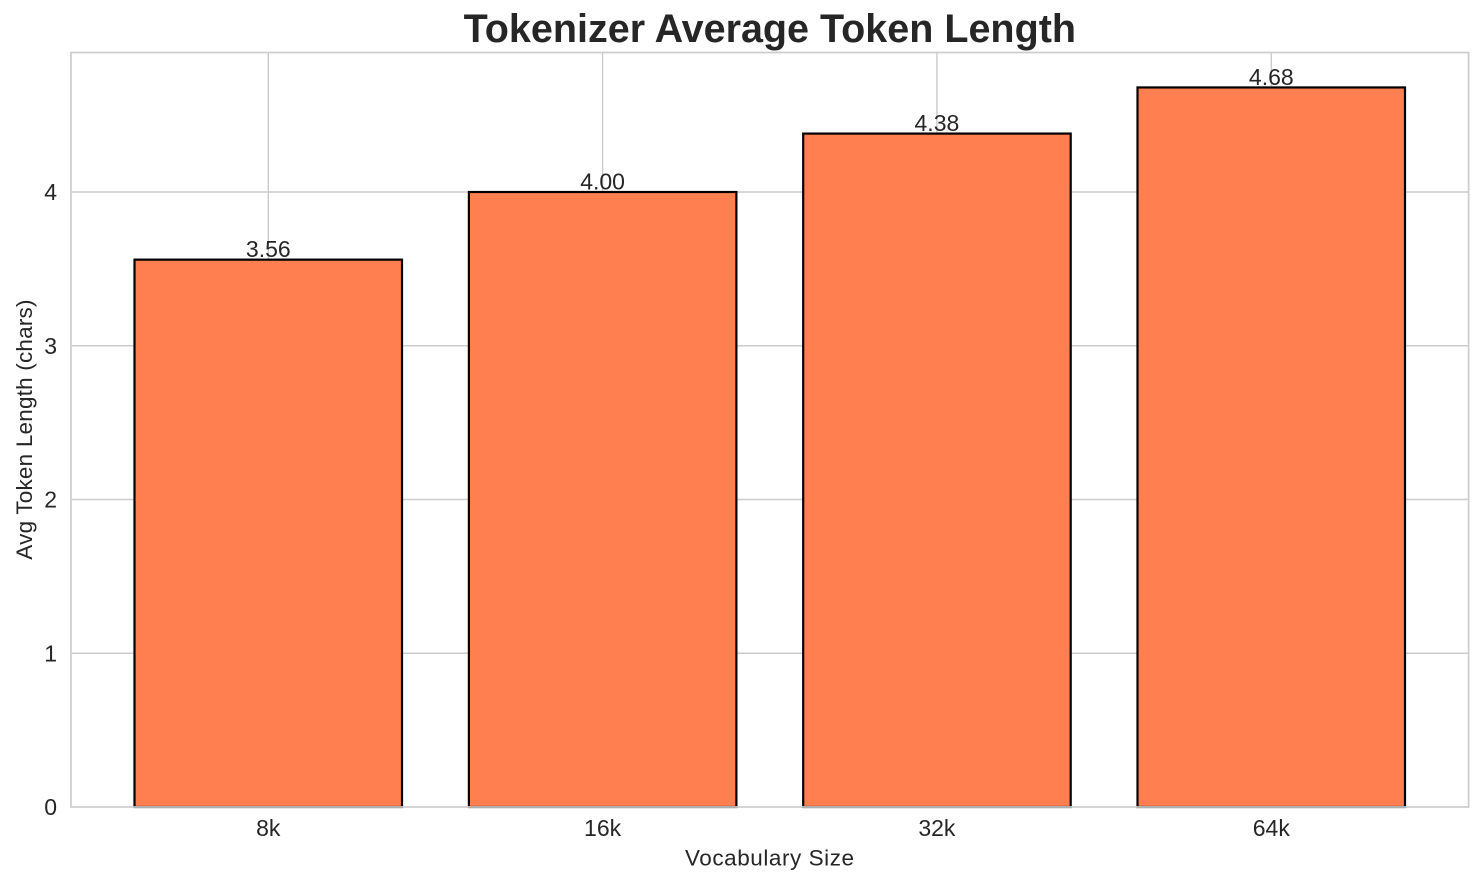 The image size is (1483, 885). Describe the element at coordinates (770, 858) in the screenshot. I see `svg-text: Vocabulary Size` at that location.